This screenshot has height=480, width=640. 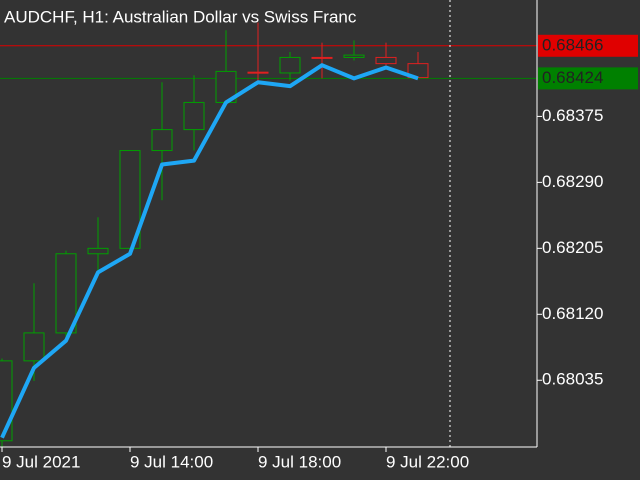 I want to click on y-tick-label: 0.68375, so click(x=572, y=115).